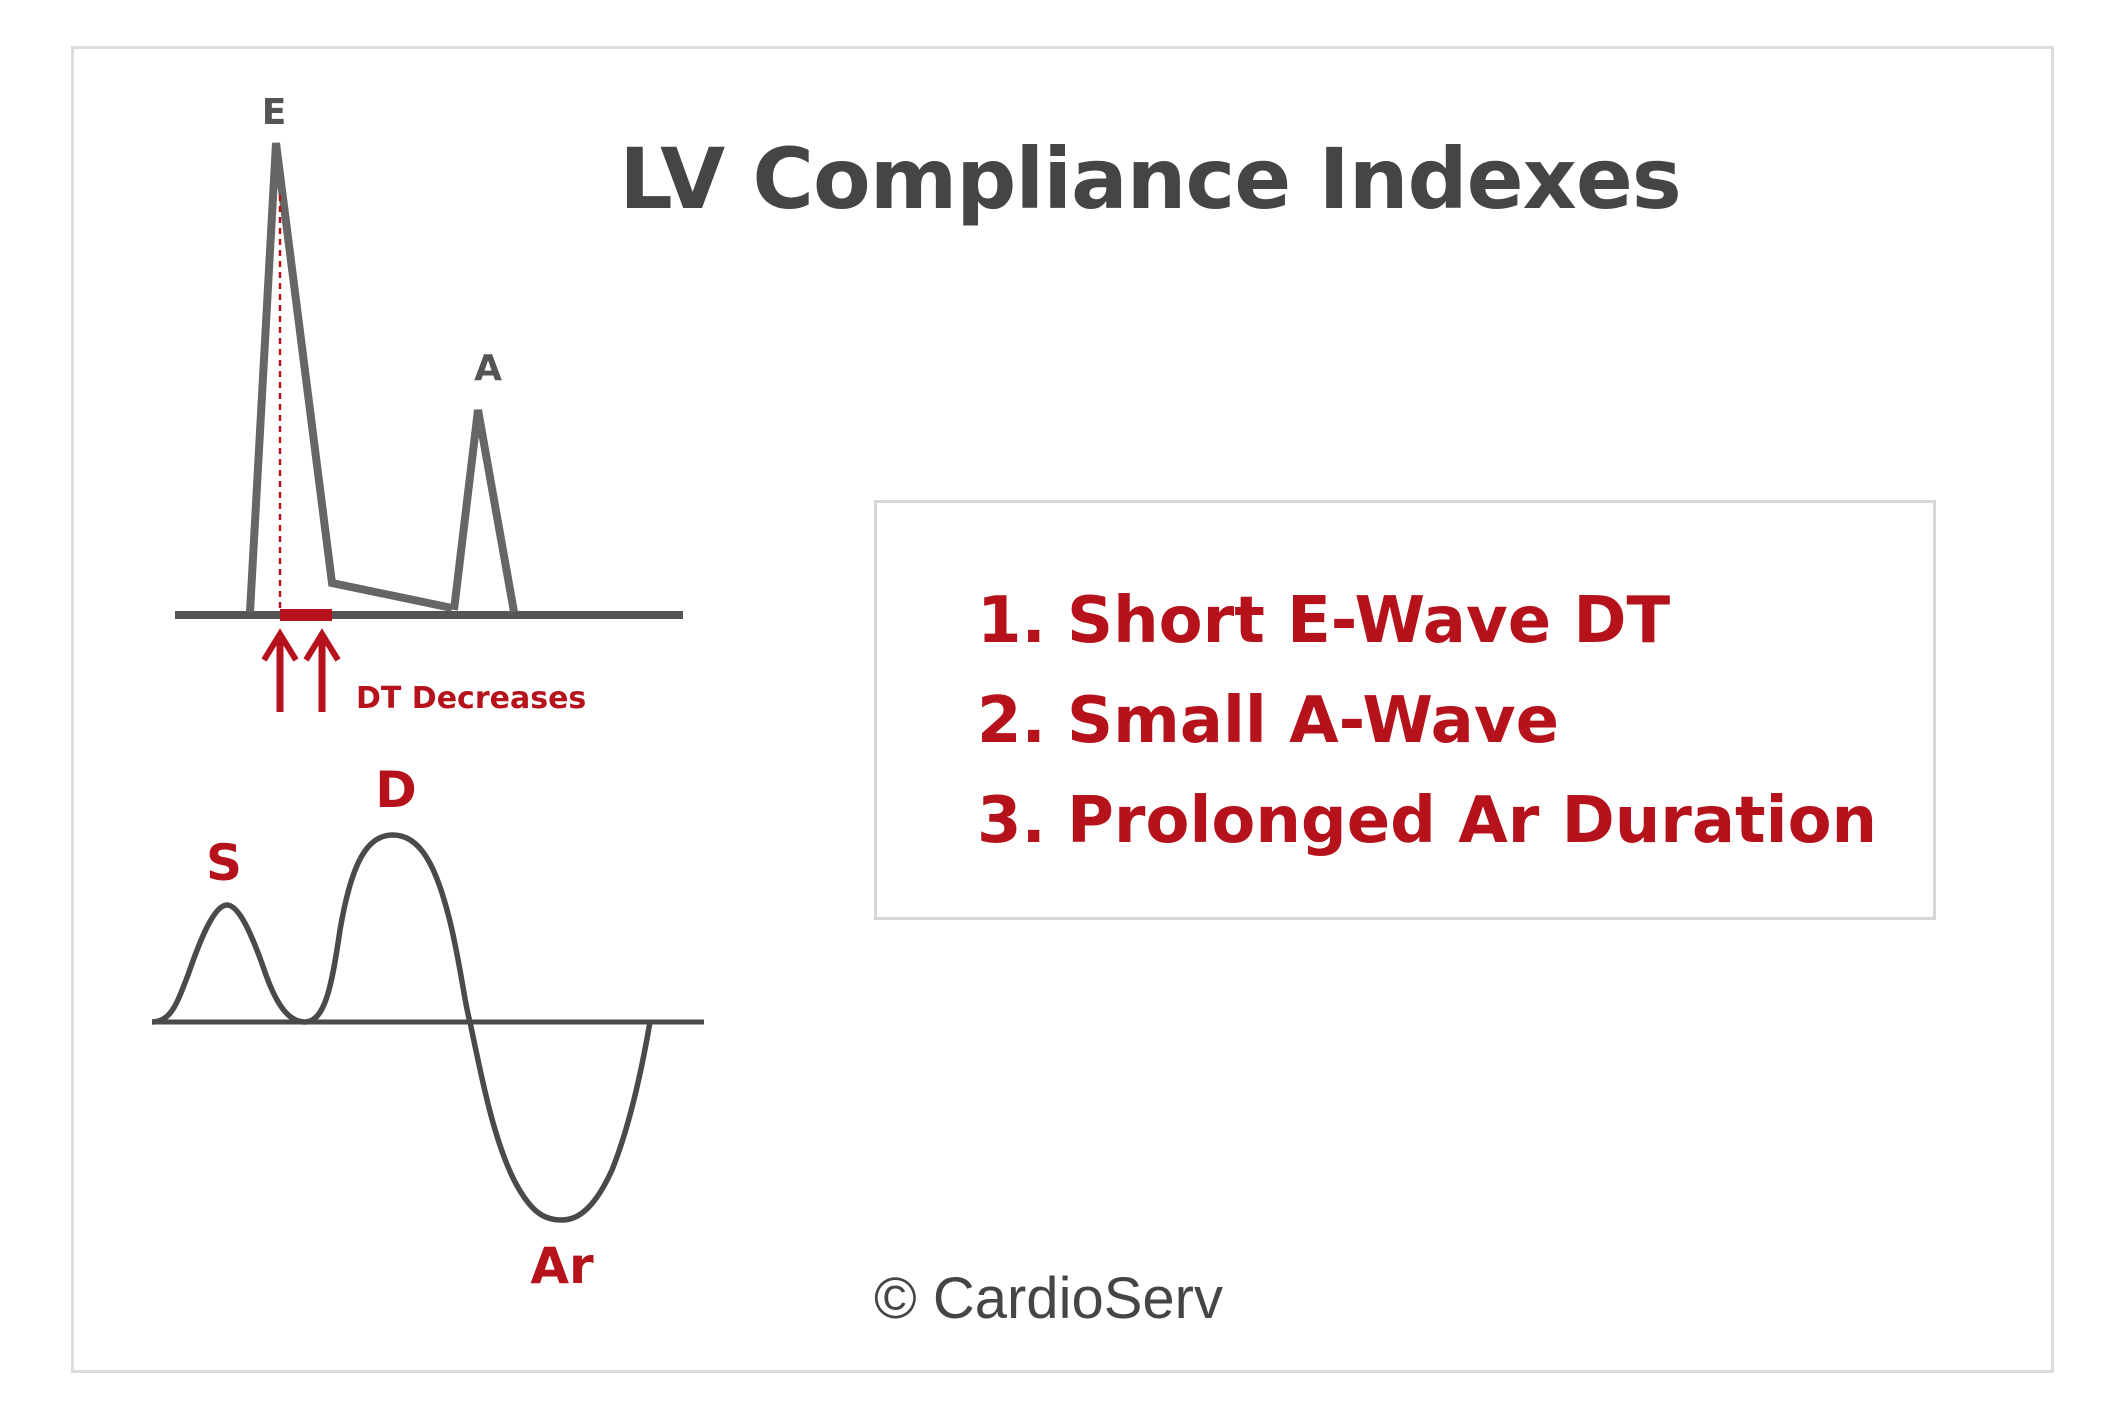 This screenshot has height=1417, width=2125. What do you see at coordinates (274, 112) in the screenshot?
I see `e-wave-label: E` at bounding box center [274, 112].